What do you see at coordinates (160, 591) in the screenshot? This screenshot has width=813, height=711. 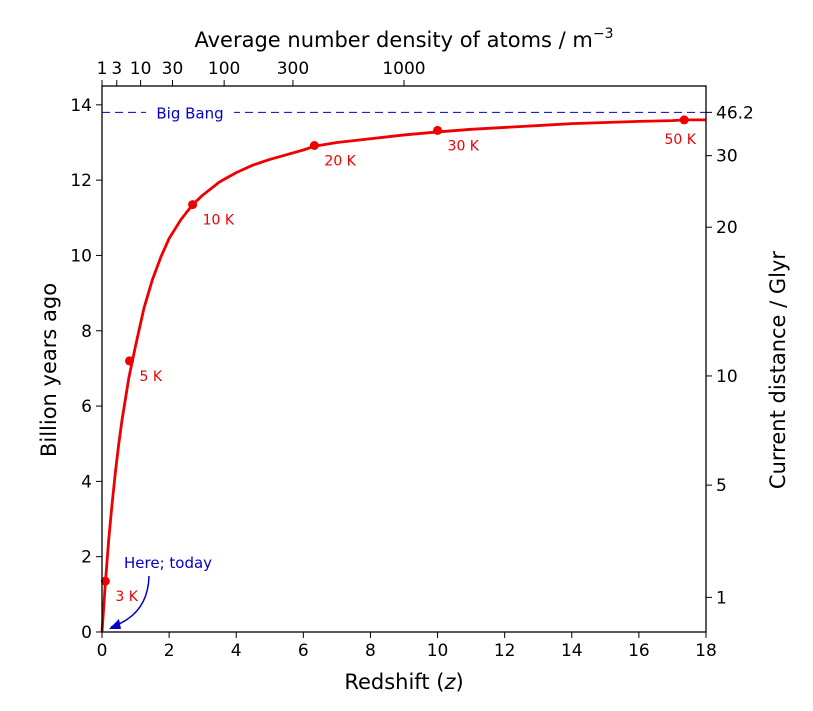 I see `annotation-layer: Here; today` at bounding box center [160, 591].